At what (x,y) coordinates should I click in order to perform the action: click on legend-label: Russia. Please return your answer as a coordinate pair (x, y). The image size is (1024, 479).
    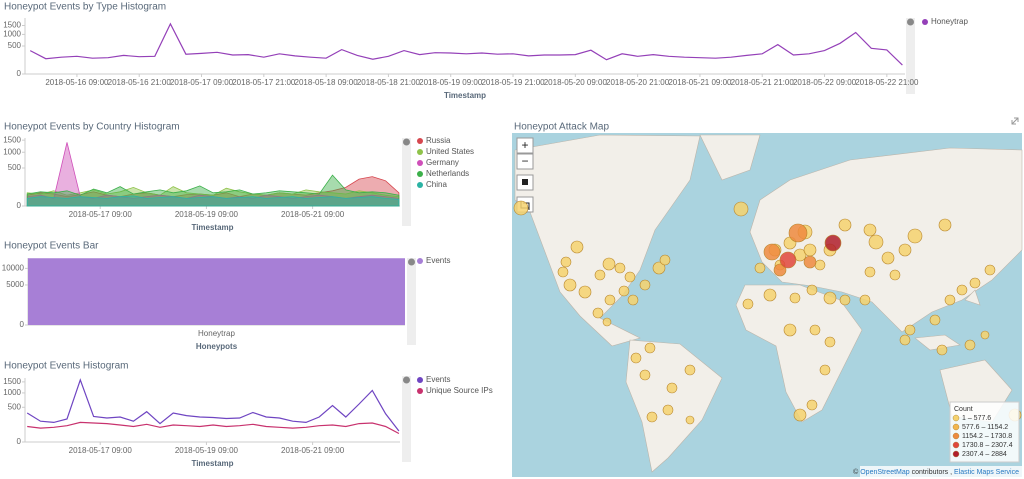
    Looking at the image, I should click on (438, 140).